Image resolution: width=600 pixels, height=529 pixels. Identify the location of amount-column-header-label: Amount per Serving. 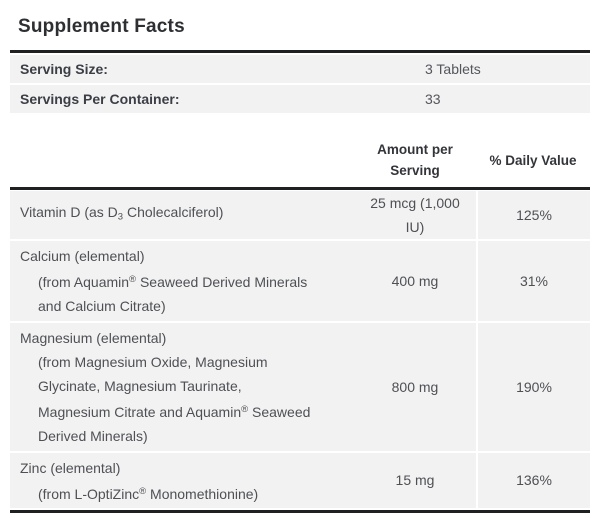
(415, 160).